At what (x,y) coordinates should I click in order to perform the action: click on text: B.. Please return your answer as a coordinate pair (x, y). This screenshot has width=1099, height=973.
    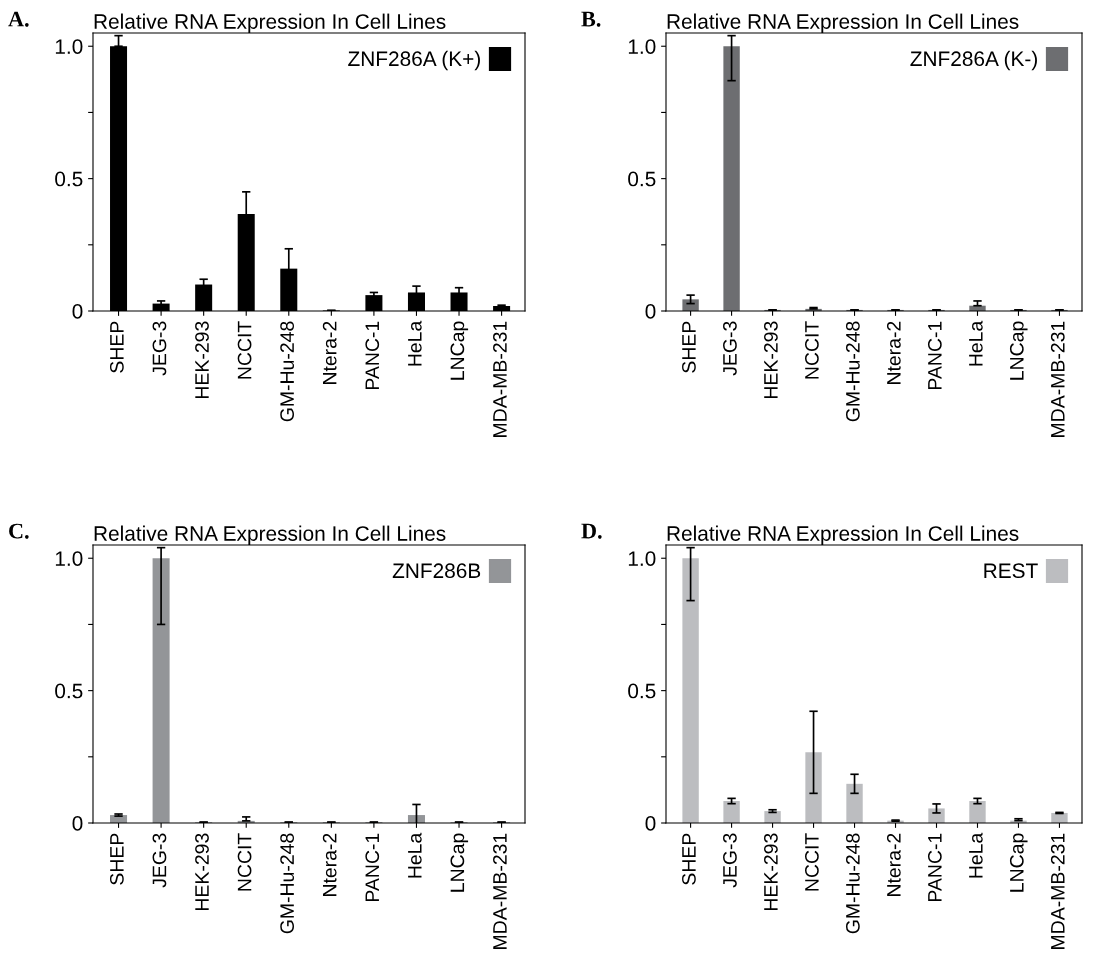
    Looking at the image, I should click on (591, 19).